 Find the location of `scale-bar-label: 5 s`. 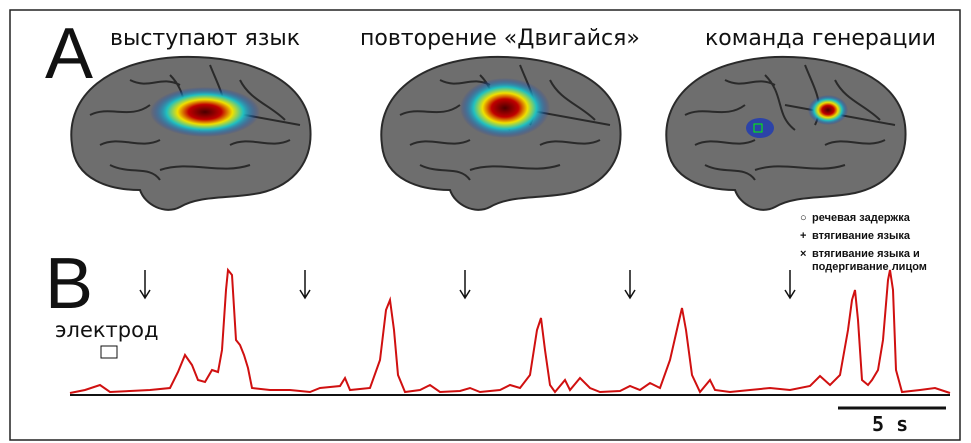

scale-bar-label: 5 s is located at coordinates (890, 424).